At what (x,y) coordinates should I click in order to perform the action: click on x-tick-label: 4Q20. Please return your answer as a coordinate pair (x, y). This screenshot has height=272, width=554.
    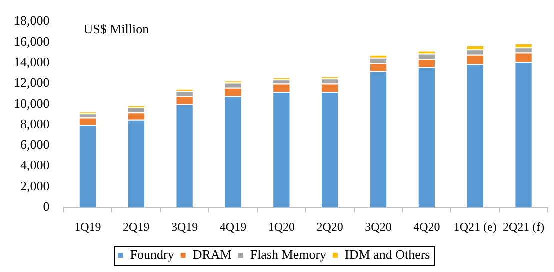
    Looking at the image, I should click on (427, 227).